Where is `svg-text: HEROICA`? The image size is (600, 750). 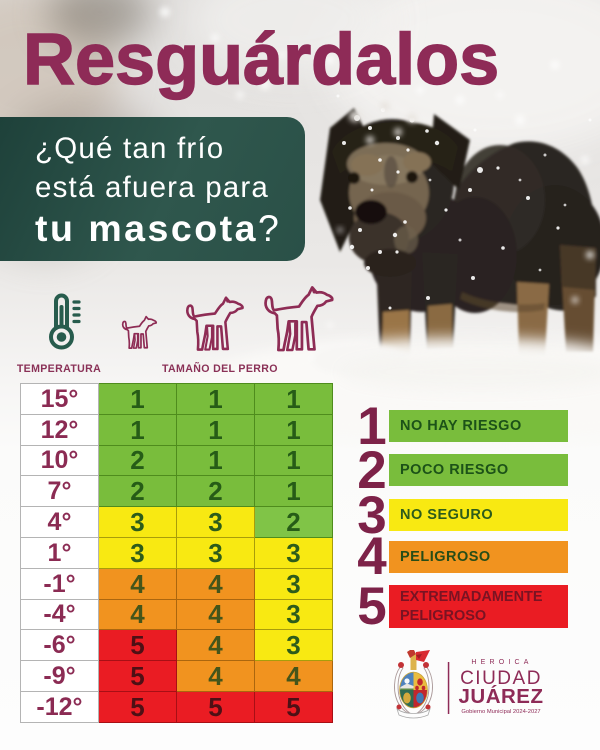 svg-text: HEROICA is located at coordinates (501, 662).